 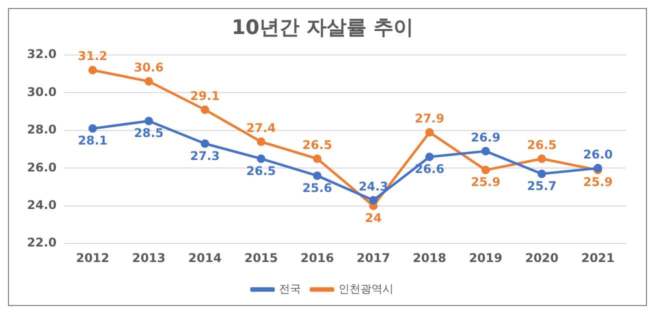 I want to click on x-tick-label: 2016, so click(x=317, y=257).